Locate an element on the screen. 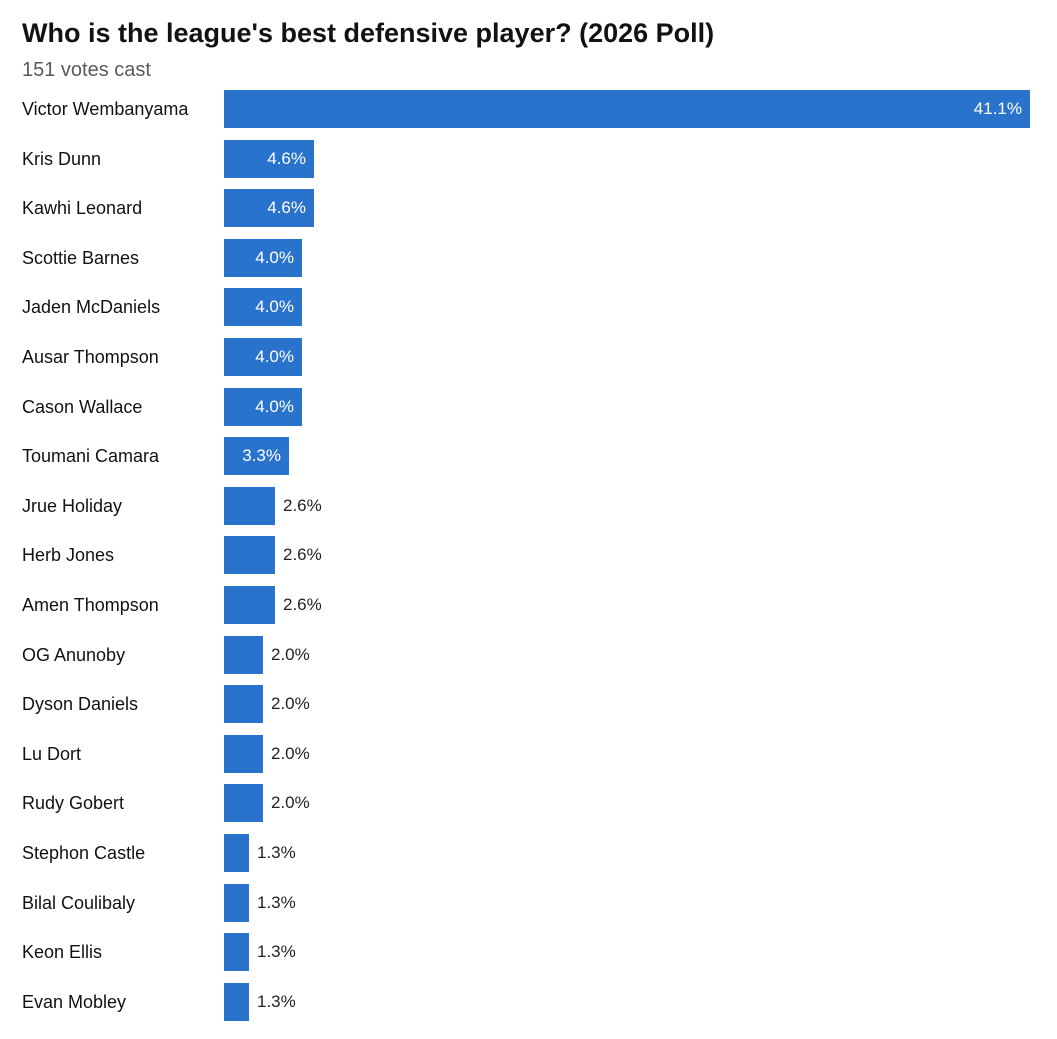 This screenshot has width=1057, height=1039. category-label: Amen Thompson is located at coordinates (90, 605).